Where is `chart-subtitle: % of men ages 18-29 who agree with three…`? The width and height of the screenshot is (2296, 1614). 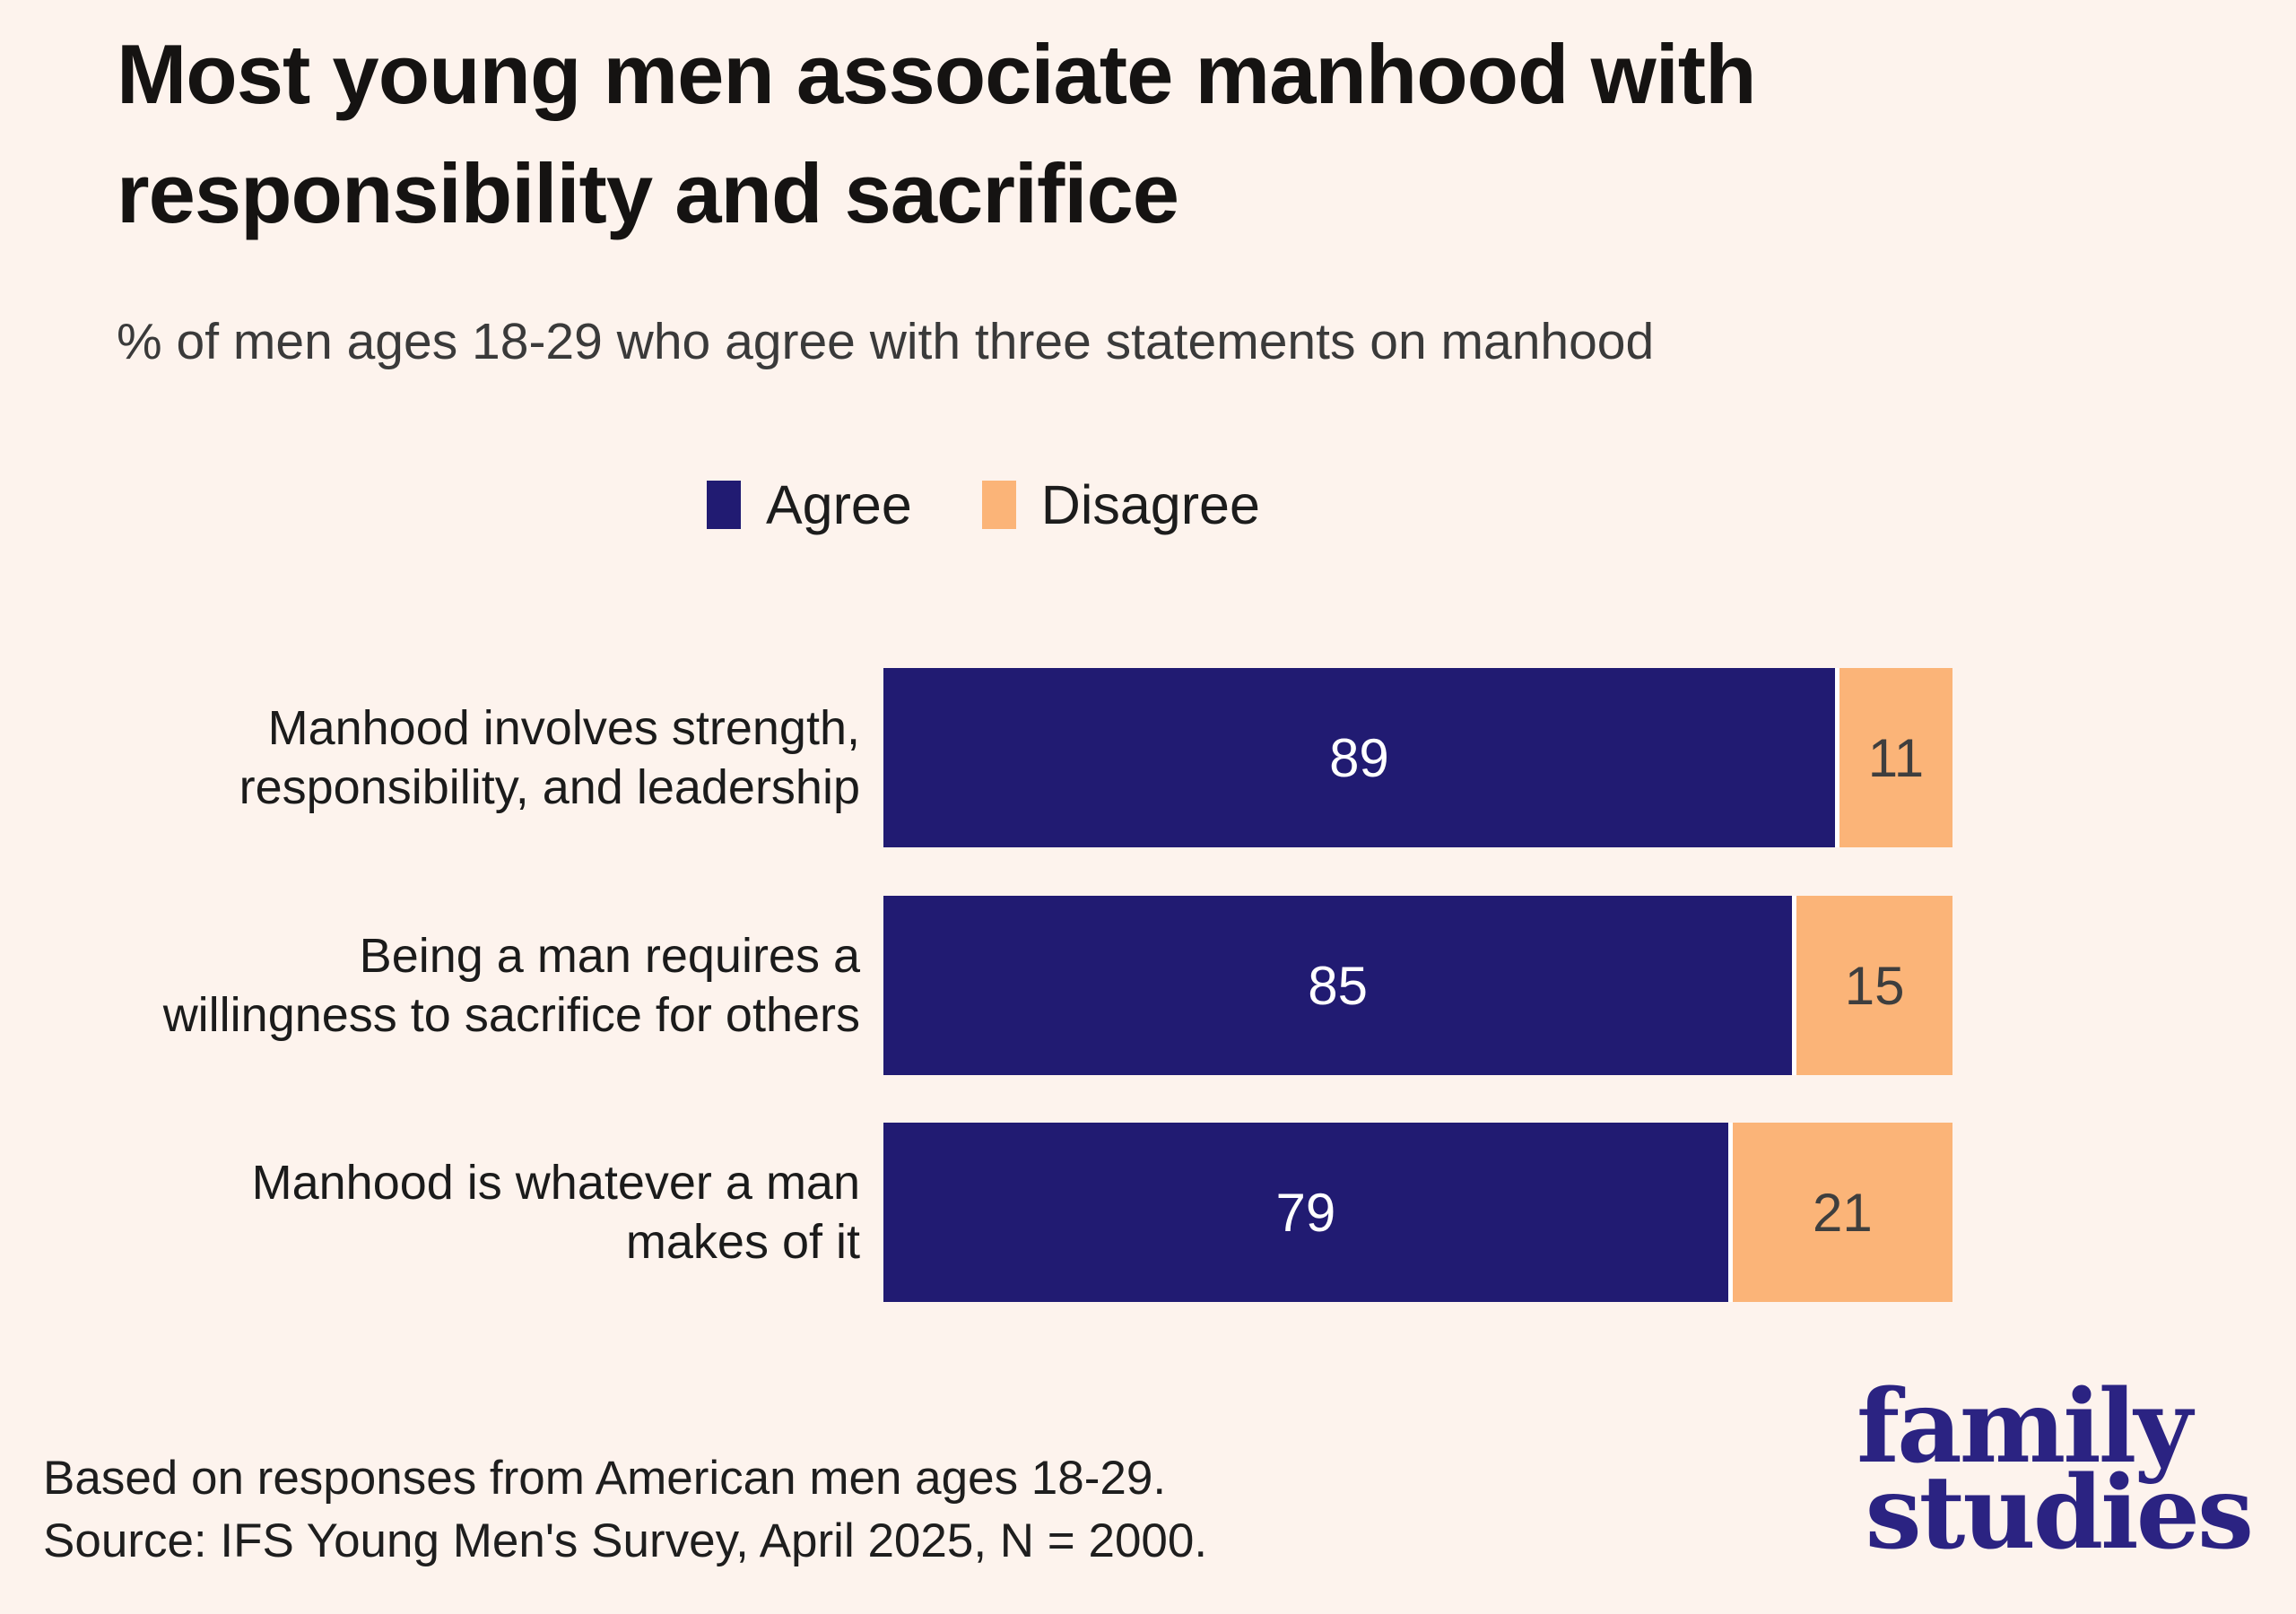 chart-subtitle: % of men ages 18-29 who agree with three… is located at coordinates (886, 341).